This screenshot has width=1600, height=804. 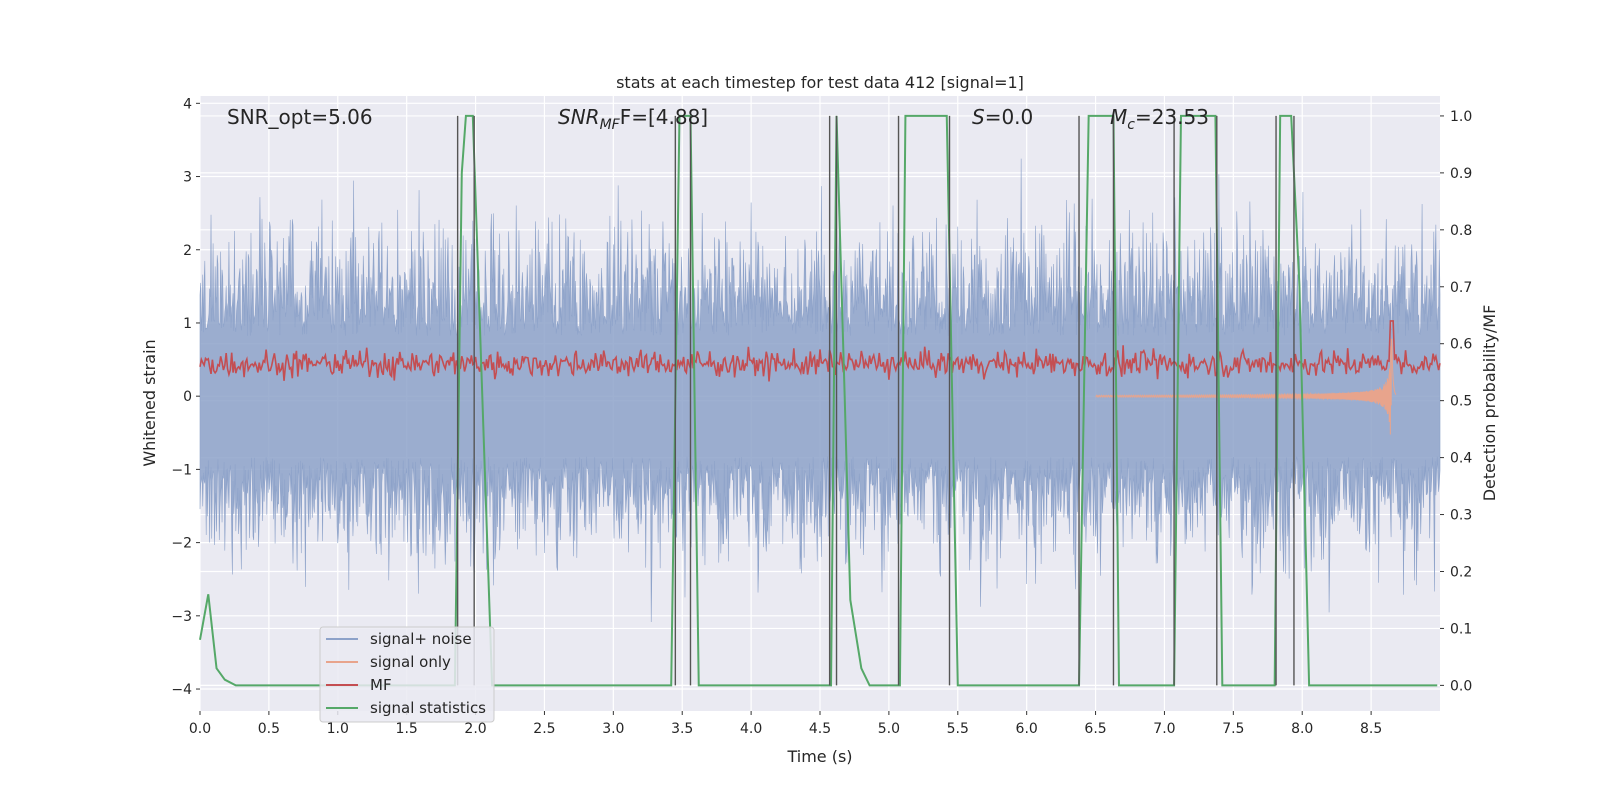 I want to click on s-var: S, so click(x=978, y=117).